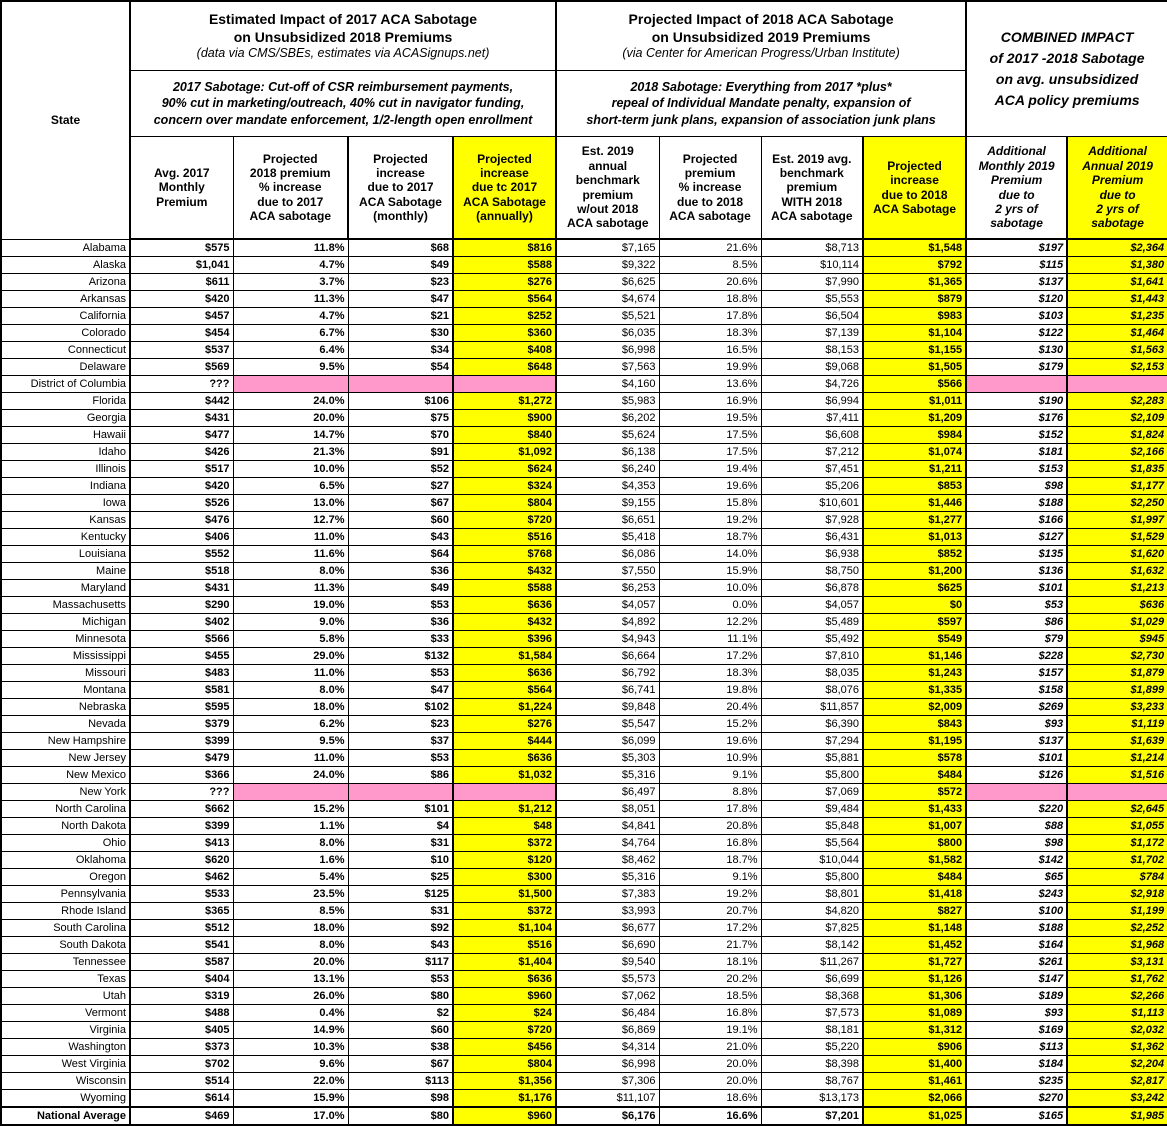  What do you see at coordinates (504, 758) in the screenshot?
I see `cell-increase-2017-annual: $636` at bounding box center [504, 758].